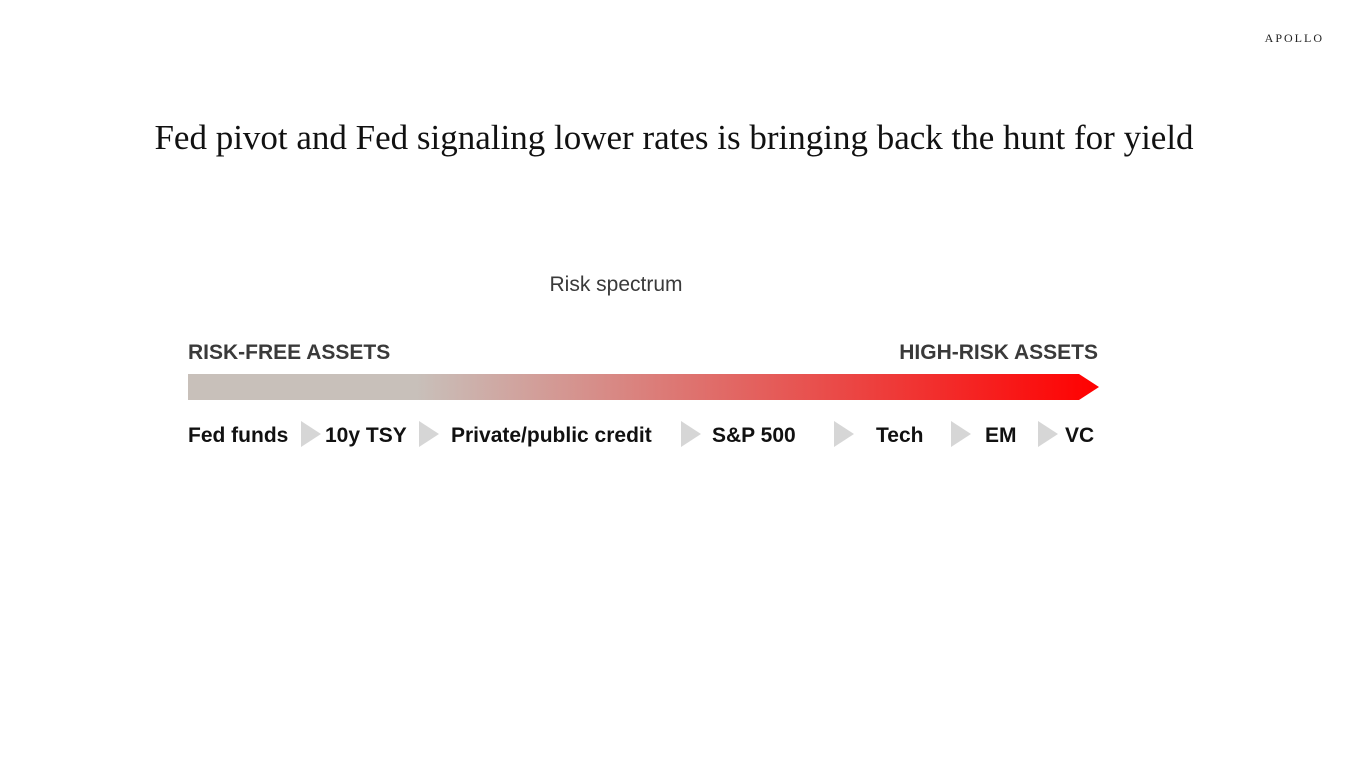  I want to click on asset-10y-tsy: 10y TSY, so click(366, 435).